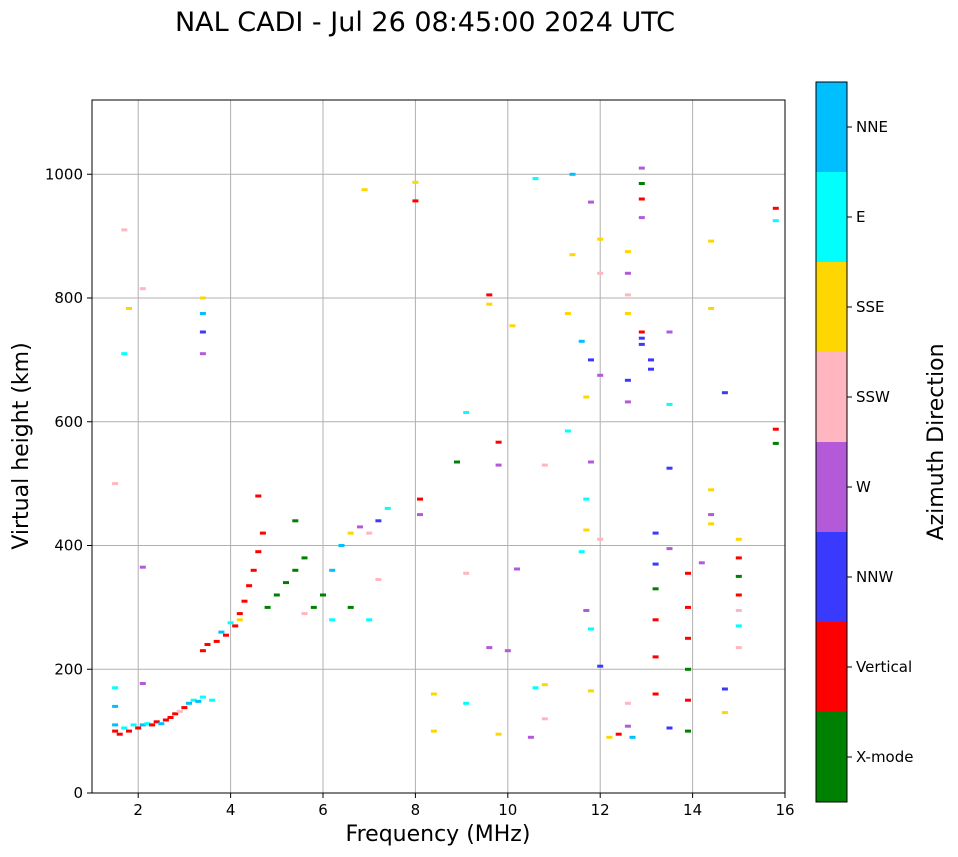 The height and width of the screenshot is (857, 958). Describe the element at coordinates (231, 810) in the screenshot. I see `x-tick-label: 4` at that location.